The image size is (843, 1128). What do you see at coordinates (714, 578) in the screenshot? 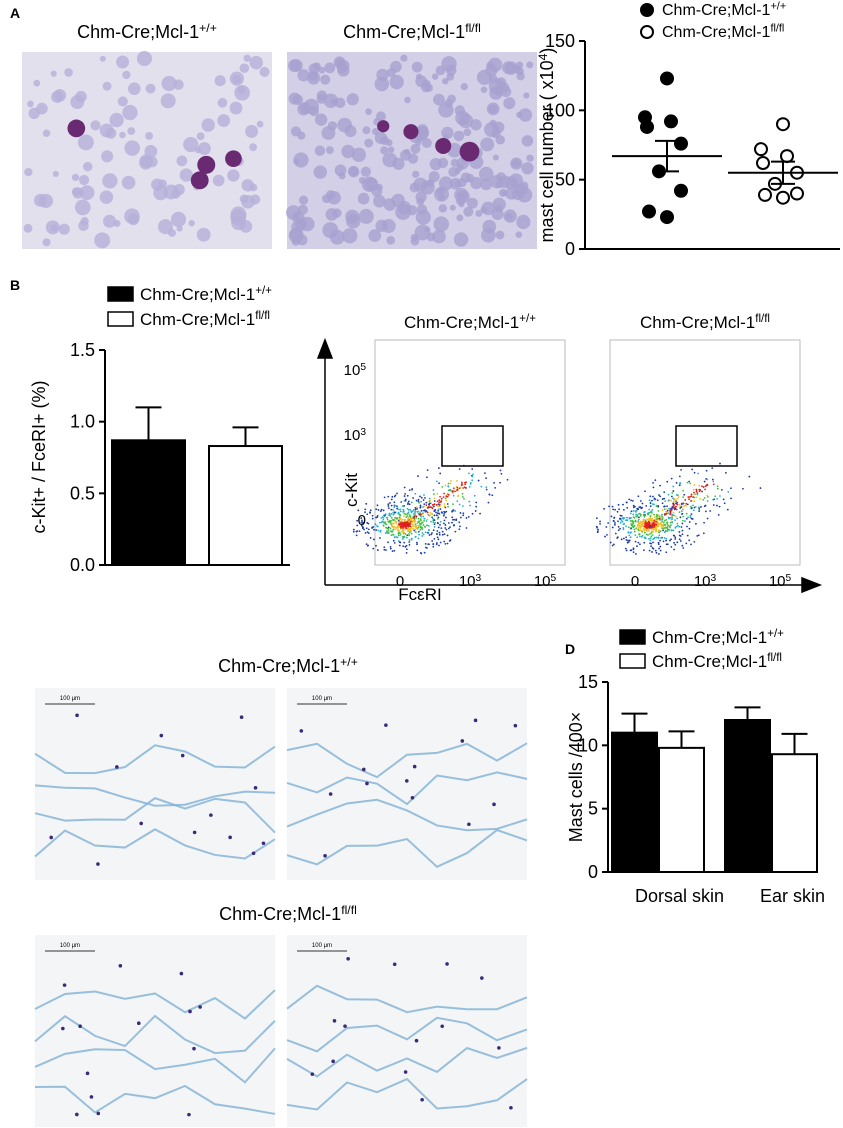
I see `flow-x-tick-part: 3` at bounding box center [714, 578].